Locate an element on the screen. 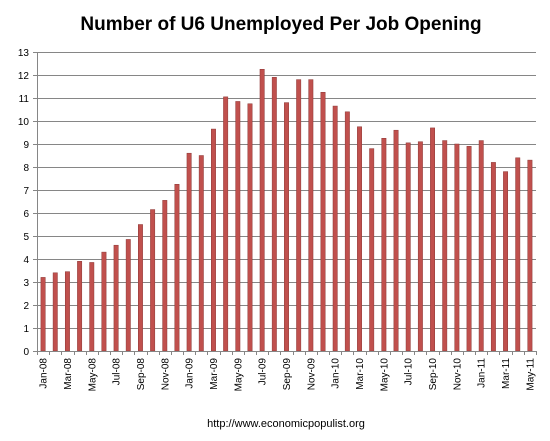 This screenshot has height=441, width=550. y-tick-label: 2 is located at coordinates (26, 306).